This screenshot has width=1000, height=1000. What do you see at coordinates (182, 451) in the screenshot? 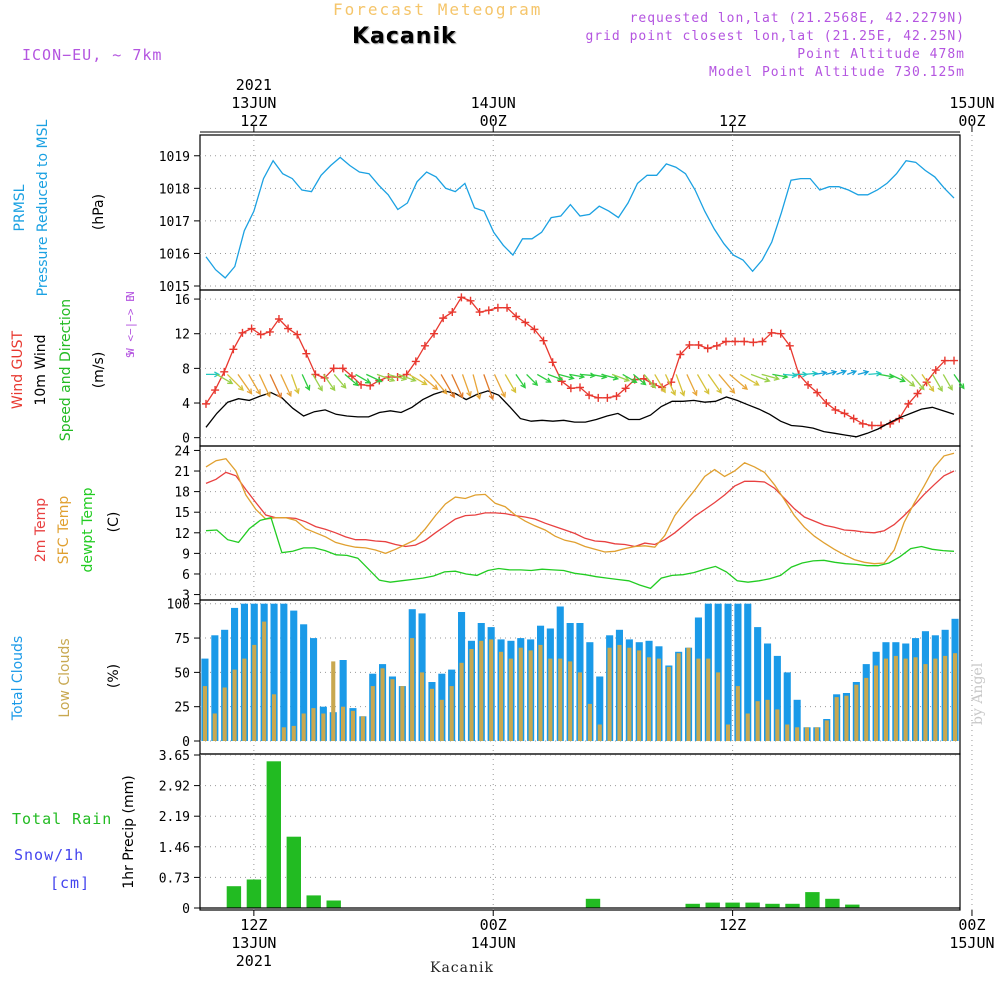
I see `y-tick-label: 24` at bounding box center [182, 451].